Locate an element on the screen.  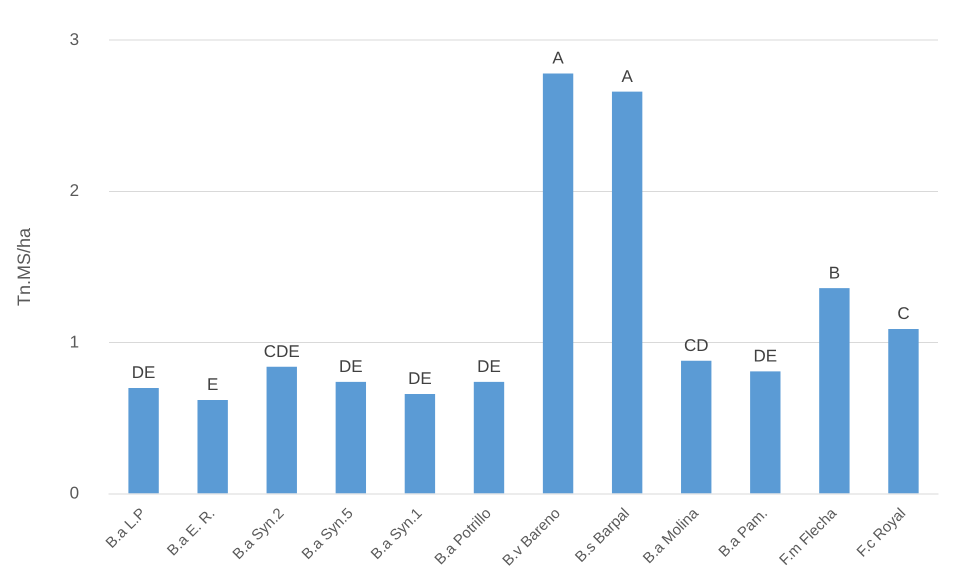
x-tick-label: B.a E. R. is located at coordinates (191, 532).